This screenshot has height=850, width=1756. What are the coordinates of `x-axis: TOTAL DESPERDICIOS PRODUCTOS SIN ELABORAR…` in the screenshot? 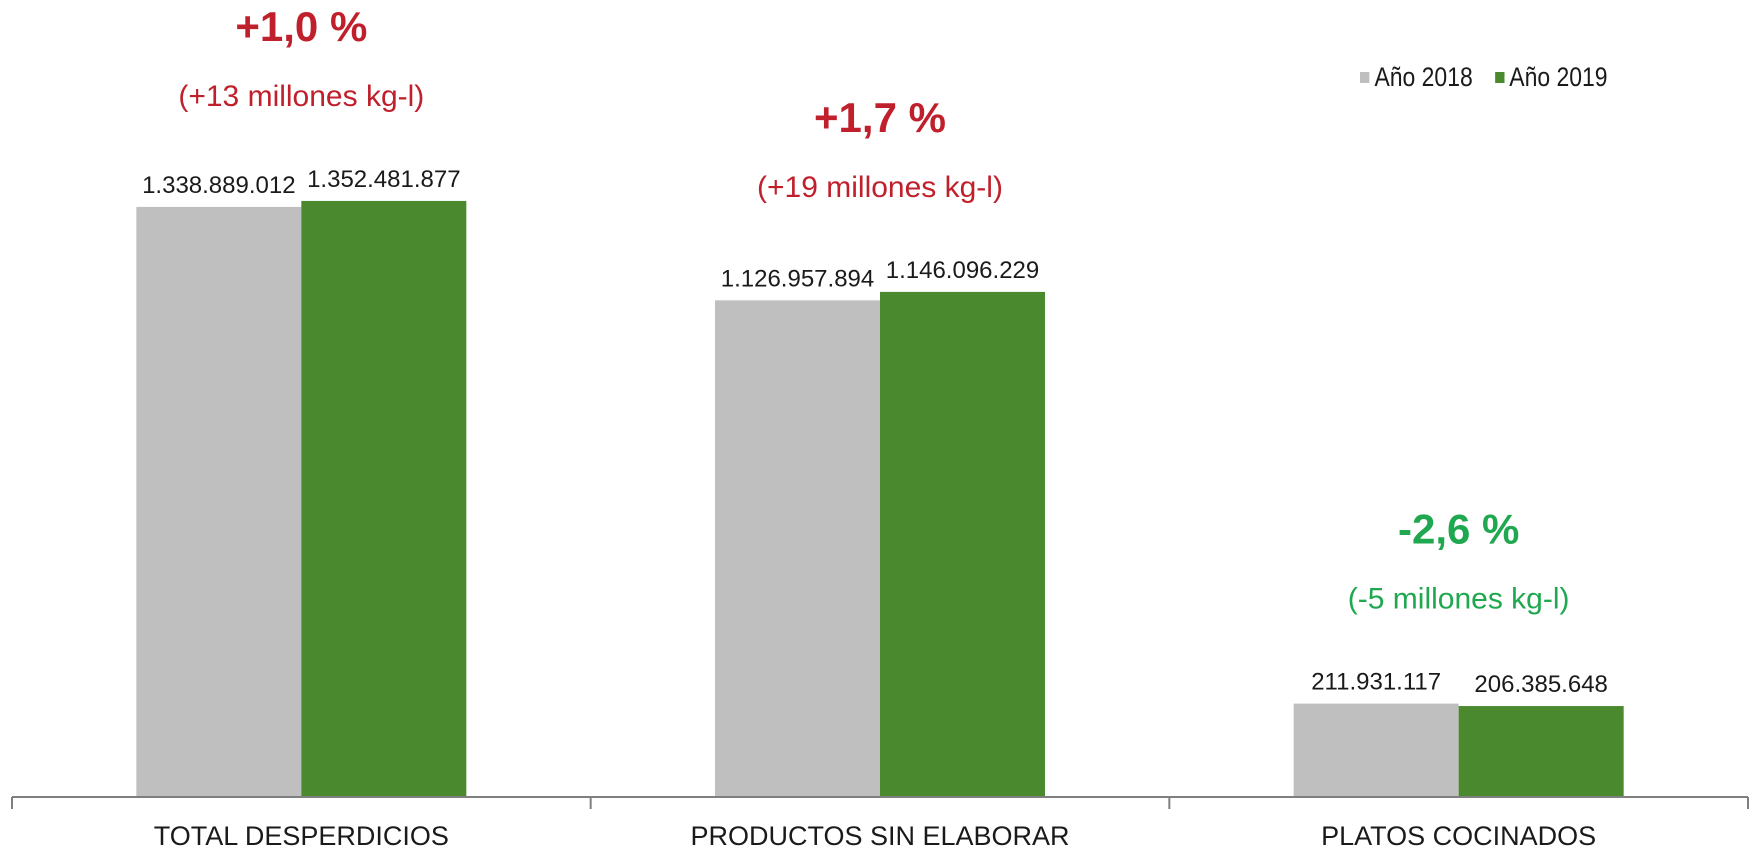 It's located at (880, 823).